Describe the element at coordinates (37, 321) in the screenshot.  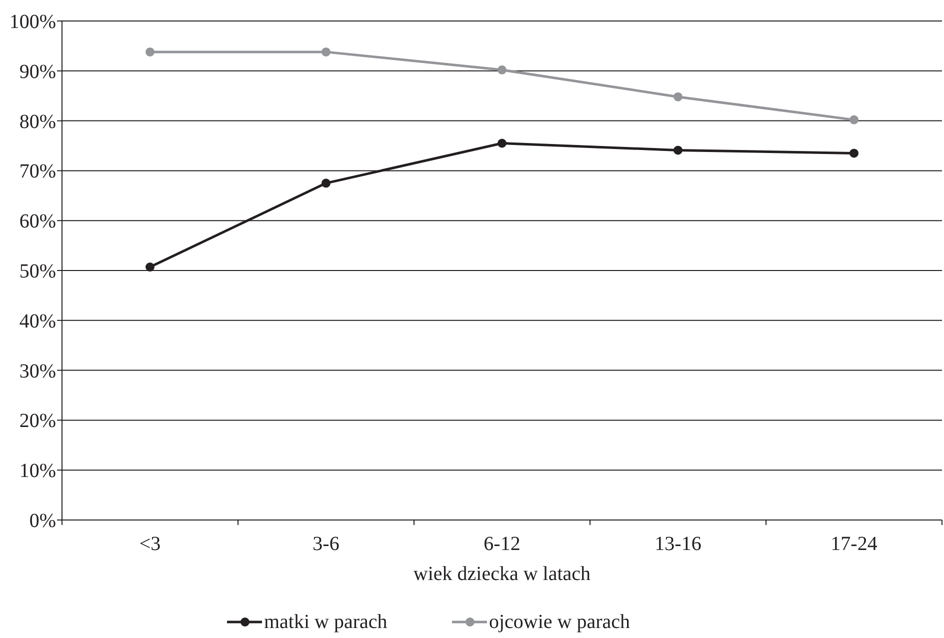
I see `y-tick-label: 40%` at that location.